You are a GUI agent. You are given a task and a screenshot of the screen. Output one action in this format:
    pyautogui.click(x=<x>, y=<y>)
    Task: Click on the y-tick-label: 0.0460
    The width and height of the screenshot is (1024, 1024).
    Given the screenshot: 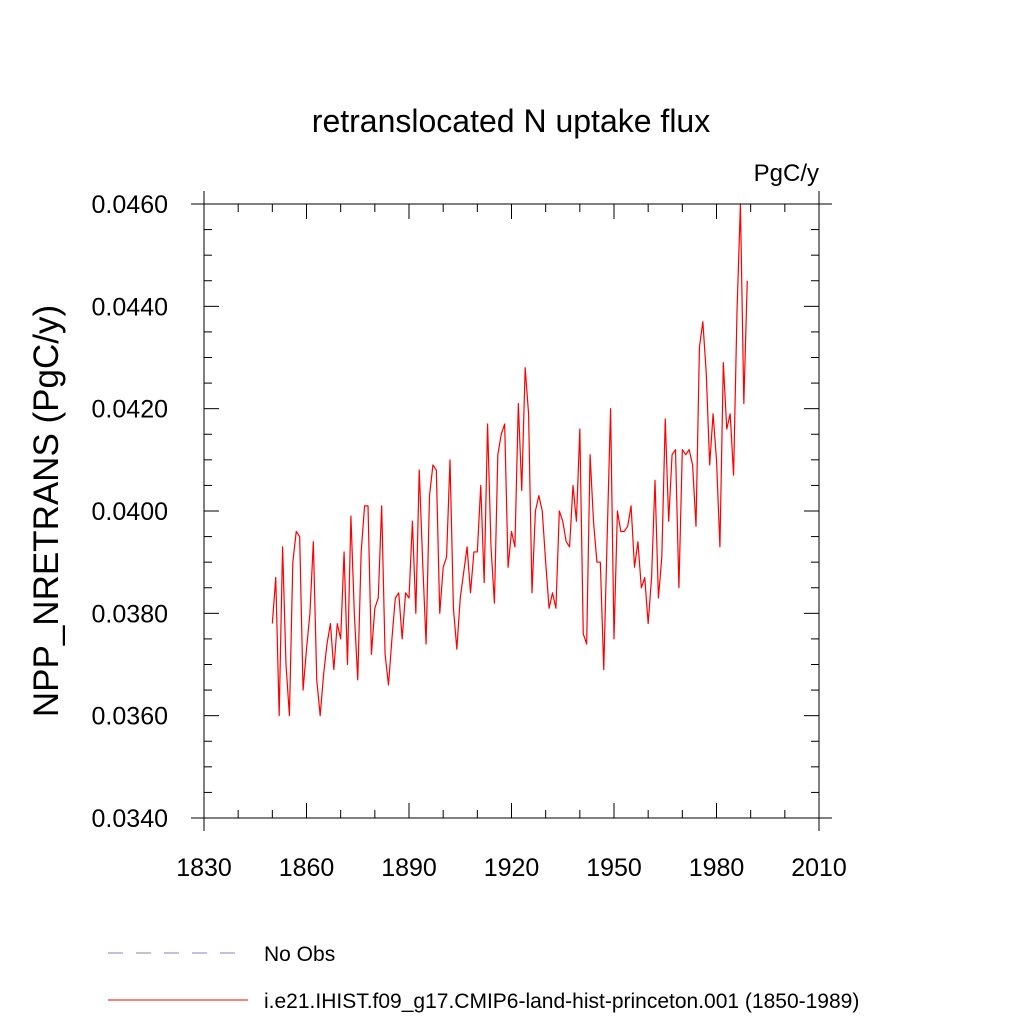 What is the action you would take?
    pyautogui.click(x=130, y=205)
    